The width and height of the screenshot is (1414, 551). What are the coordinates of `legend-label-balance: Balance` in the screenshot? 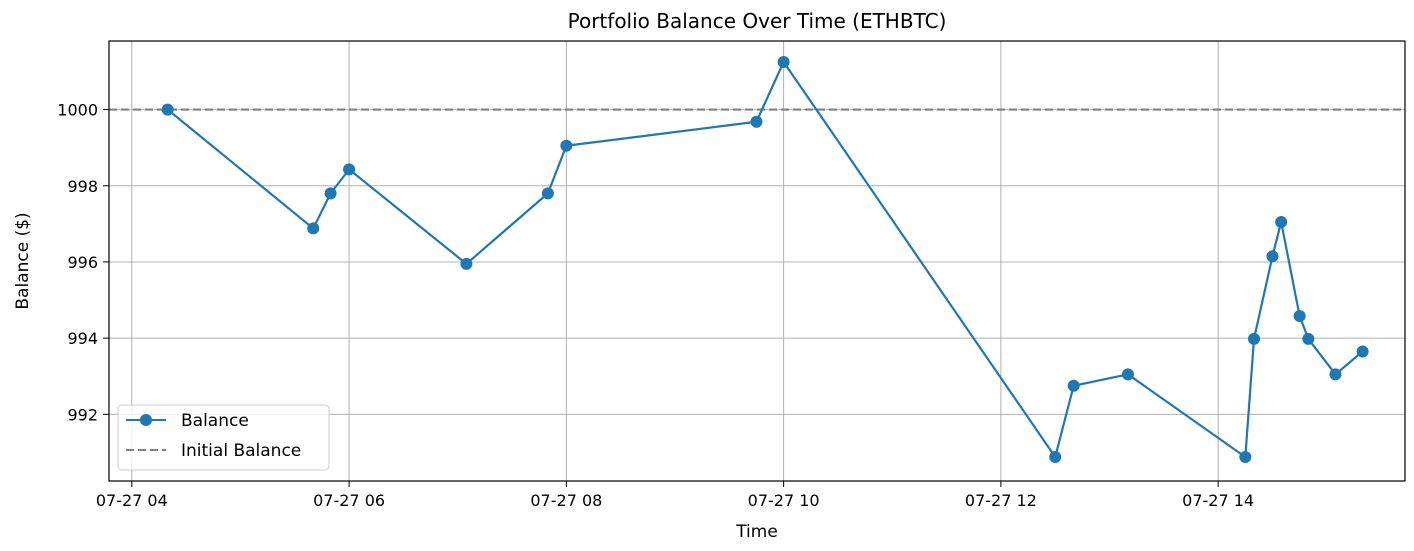 It's located at (215, 421).